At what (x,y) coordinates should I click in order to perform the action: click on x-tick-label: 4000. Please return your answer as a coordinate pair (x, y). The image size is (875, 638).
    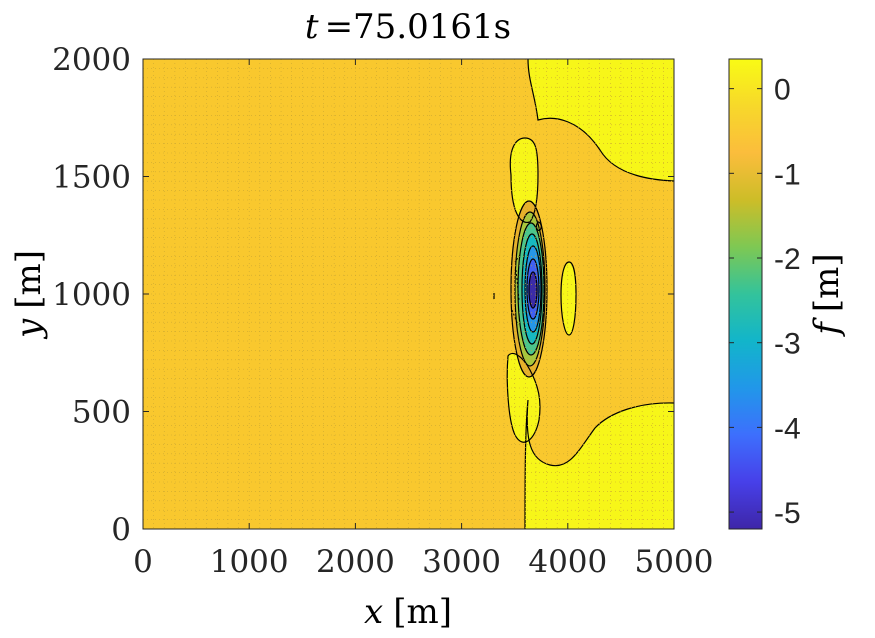
    Looking at the image, I should click on (567, 562).